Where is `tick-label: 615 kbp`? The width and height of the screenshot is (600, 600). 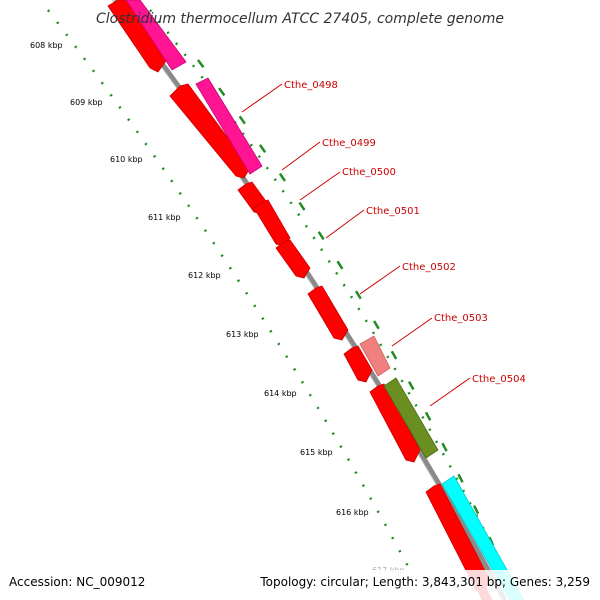 tick-label: 615 kbp is located at coordinates (316, 452).